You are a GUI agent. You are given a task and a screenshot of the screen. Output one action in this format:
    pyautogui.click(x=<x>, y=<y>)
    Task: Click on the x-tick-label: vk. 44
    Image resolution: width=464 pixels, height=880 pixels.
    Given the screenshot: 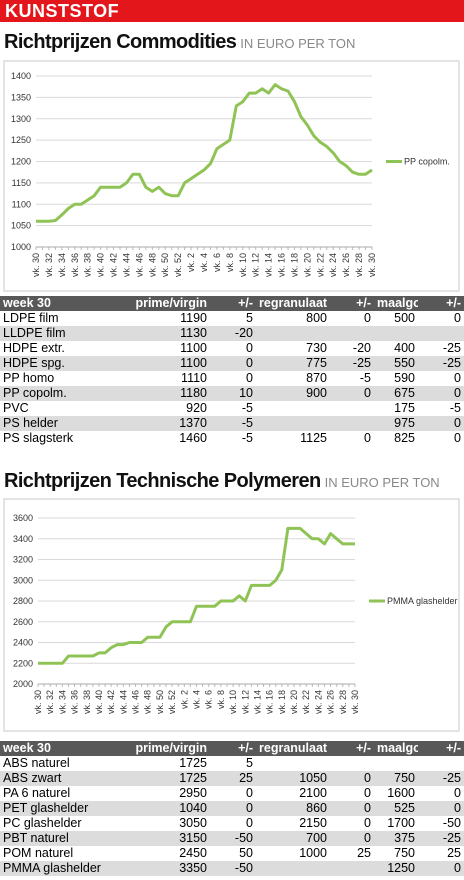 What is the action you would take?
    pyautogui.click(x=126, y=265)
    